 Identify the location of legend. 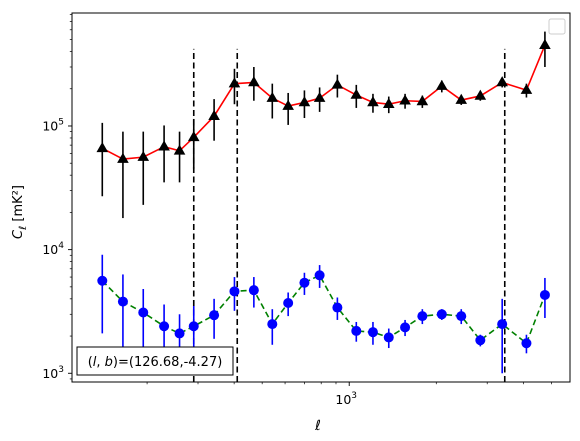
(557, 26).